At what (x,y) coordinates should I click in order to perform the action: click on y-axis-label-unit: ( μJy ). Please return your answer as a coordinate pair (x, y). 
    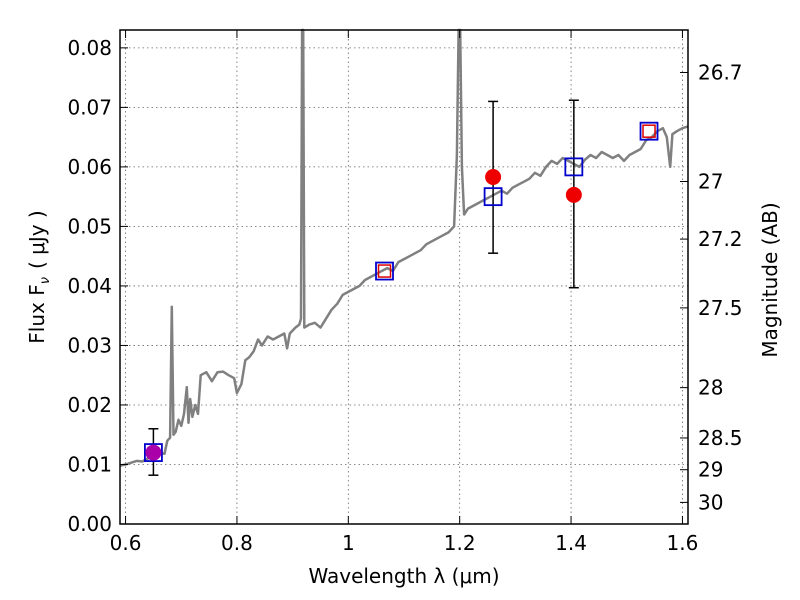
    Looking at the image, I should click on (37, 239).